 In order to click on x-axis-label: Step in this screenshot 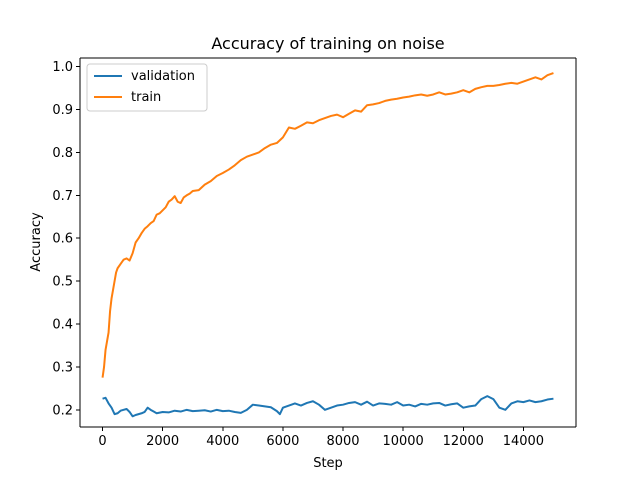, I will do `click(328, 463)`.